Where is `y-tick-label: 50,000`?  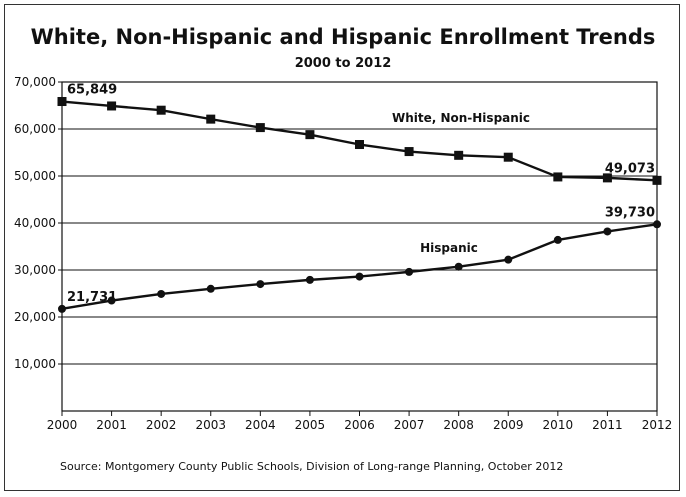
y-tick-label: 50,000 is located at coordinates (35, 176).